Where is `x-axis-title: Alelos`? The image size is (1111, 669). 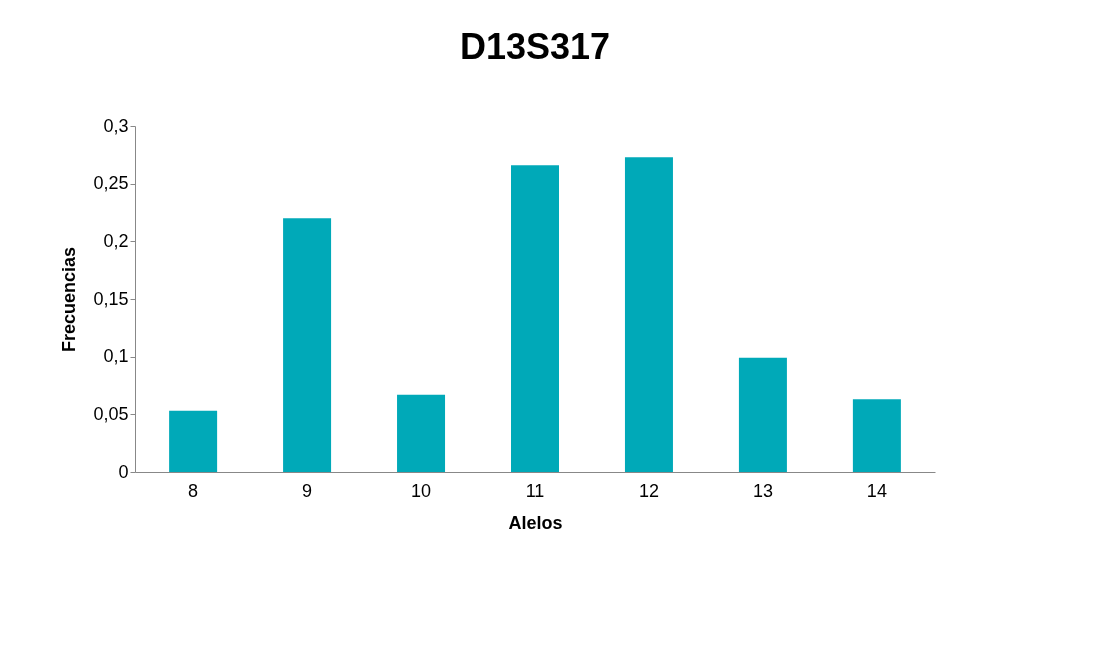 x-axis-title: Alelos is located at coordinates (535, 522).